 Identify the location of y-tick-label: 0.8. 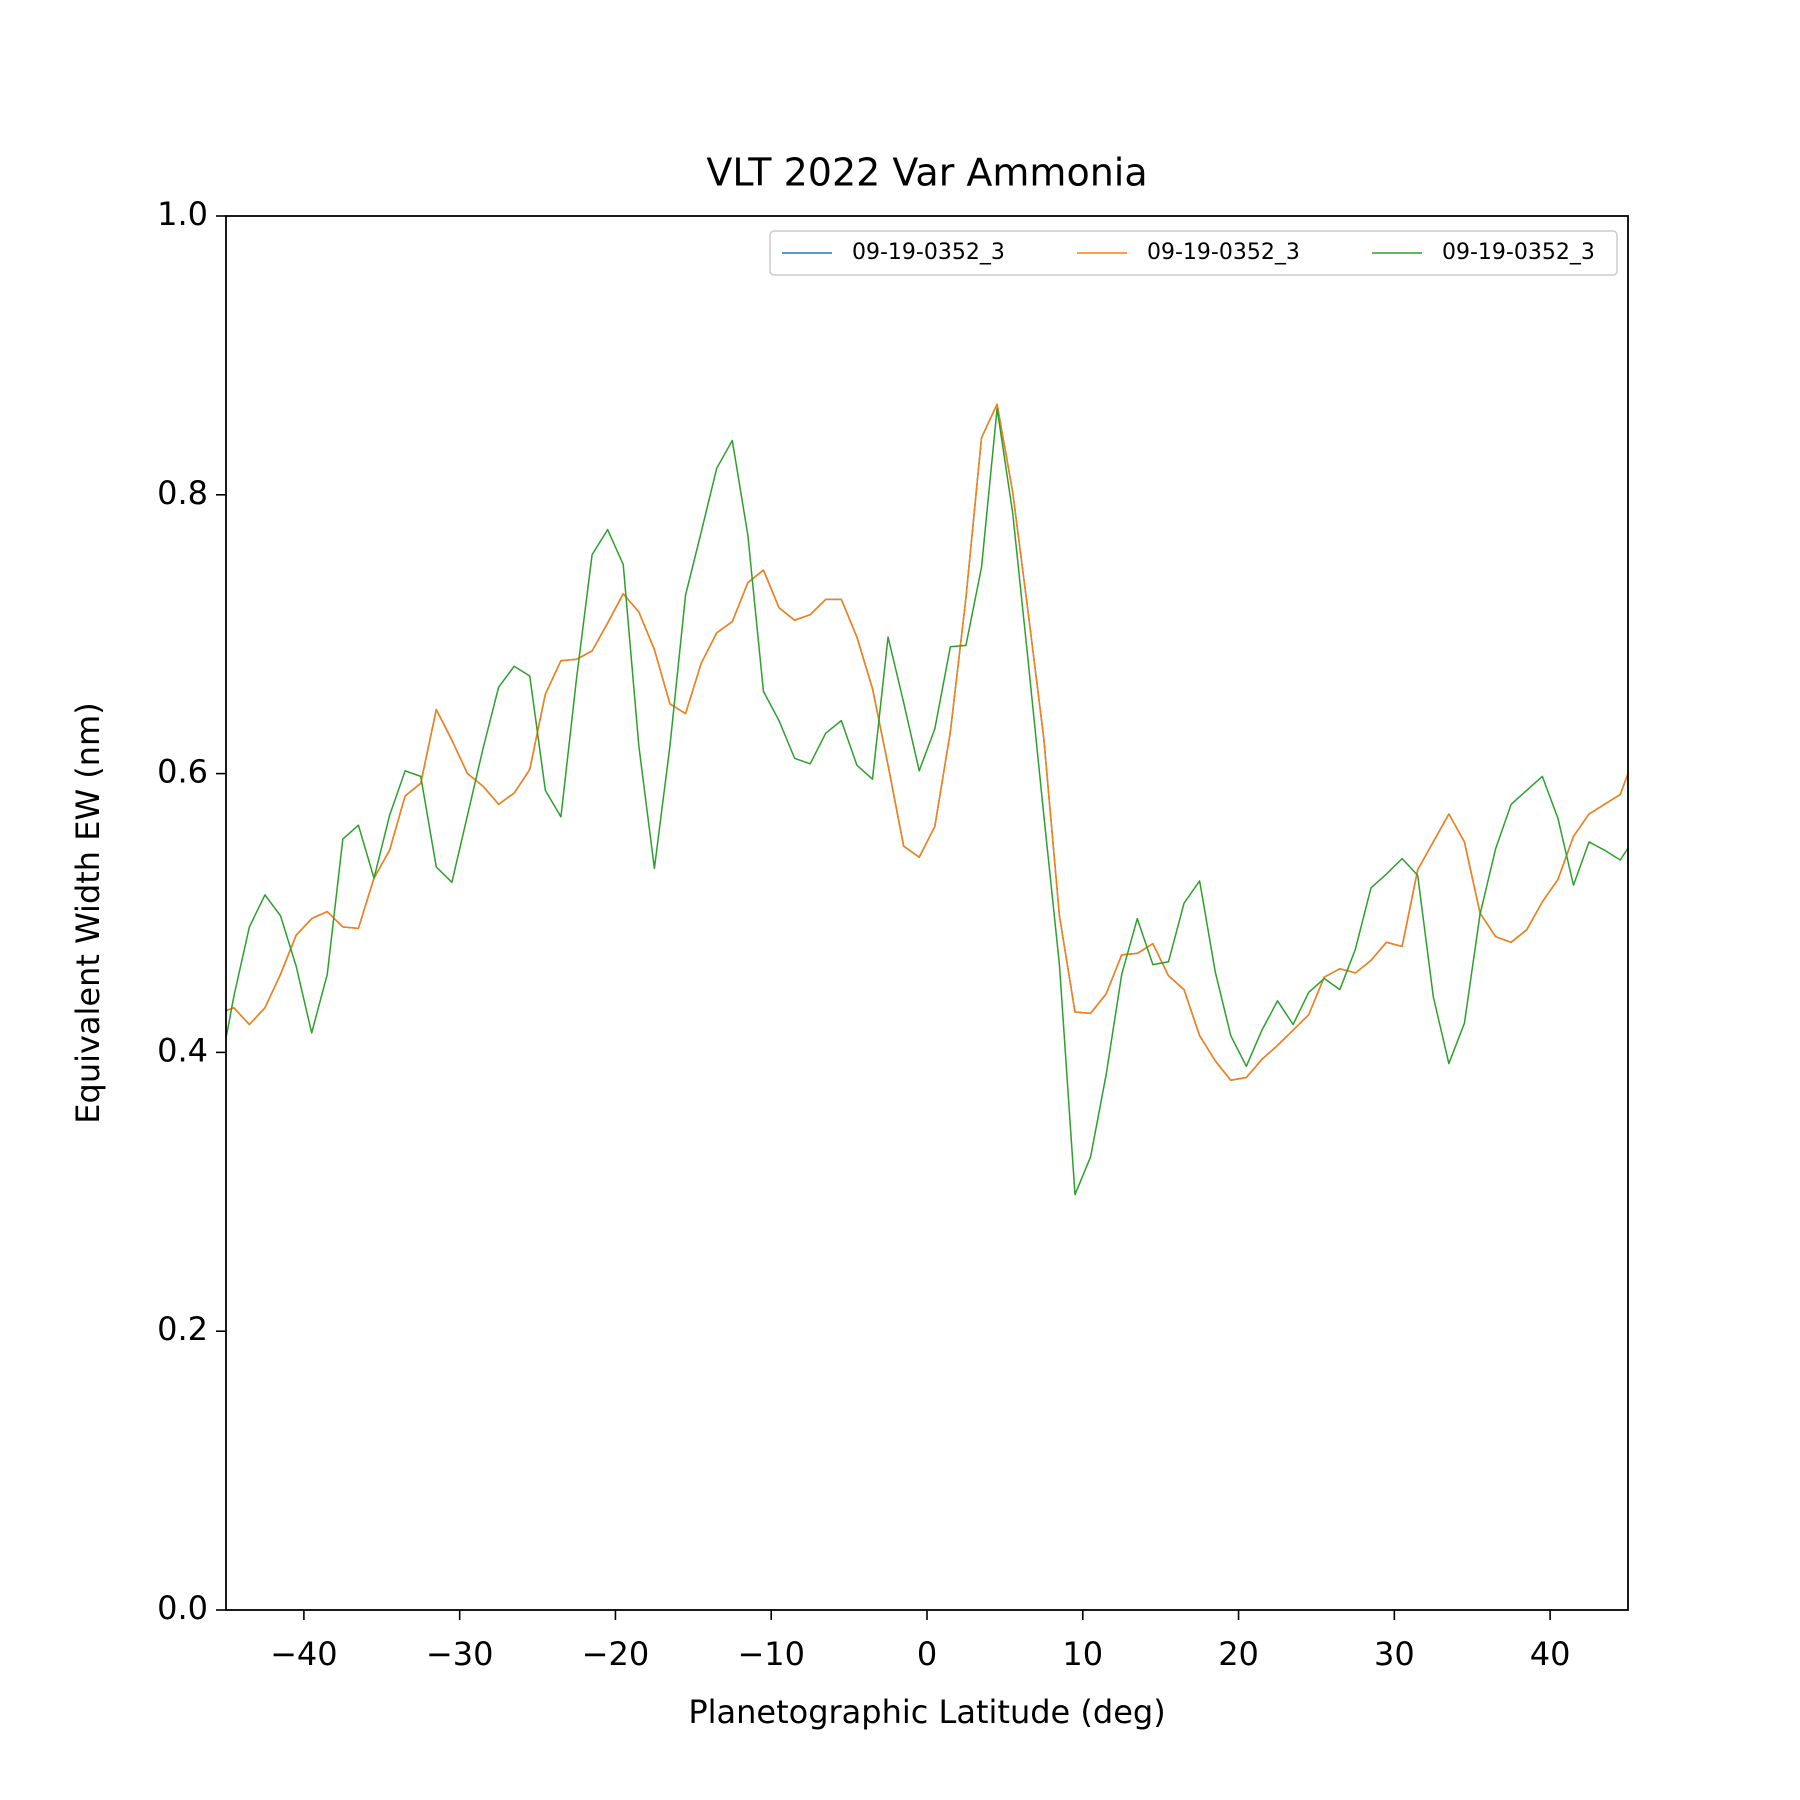
(182, 493).